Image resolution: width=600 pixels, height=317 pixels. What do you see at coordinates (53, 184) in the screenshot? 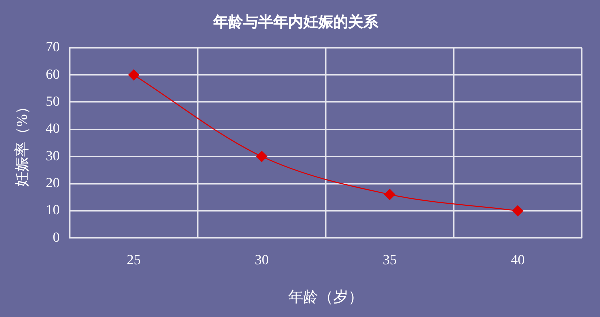
I see `y-tick-label: 20` at bounding box center [53, 184].